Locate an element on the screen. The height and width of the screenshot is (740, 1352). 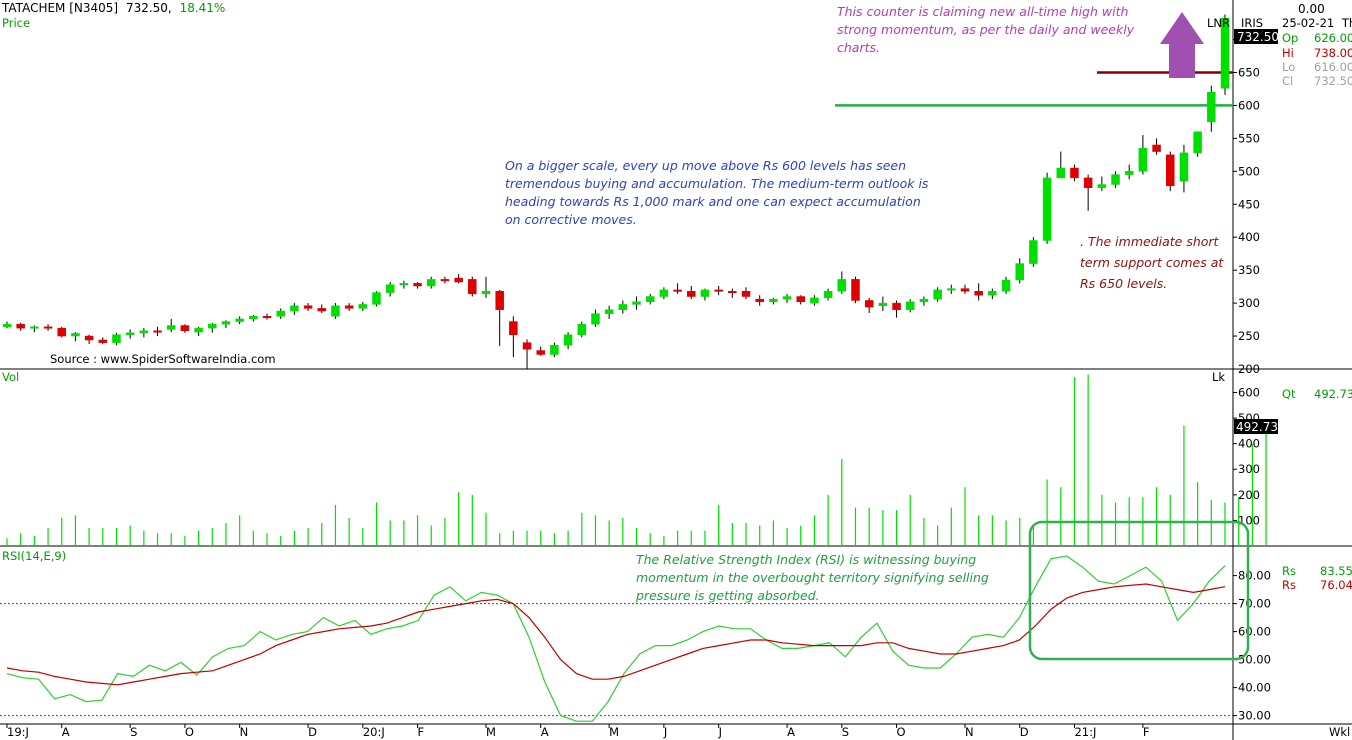
volume-qt: Qt 492.73 is located at coordinates (1317, 394).